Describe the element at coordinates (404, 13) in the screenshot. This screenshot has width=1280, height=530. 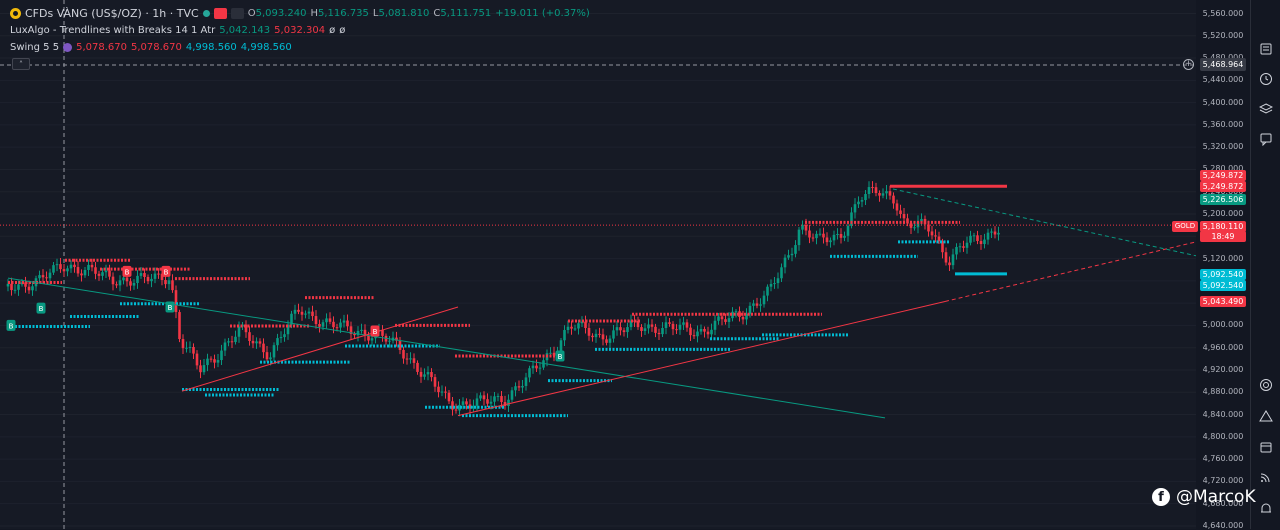
I see `low-value: 5,081.810` at that location.